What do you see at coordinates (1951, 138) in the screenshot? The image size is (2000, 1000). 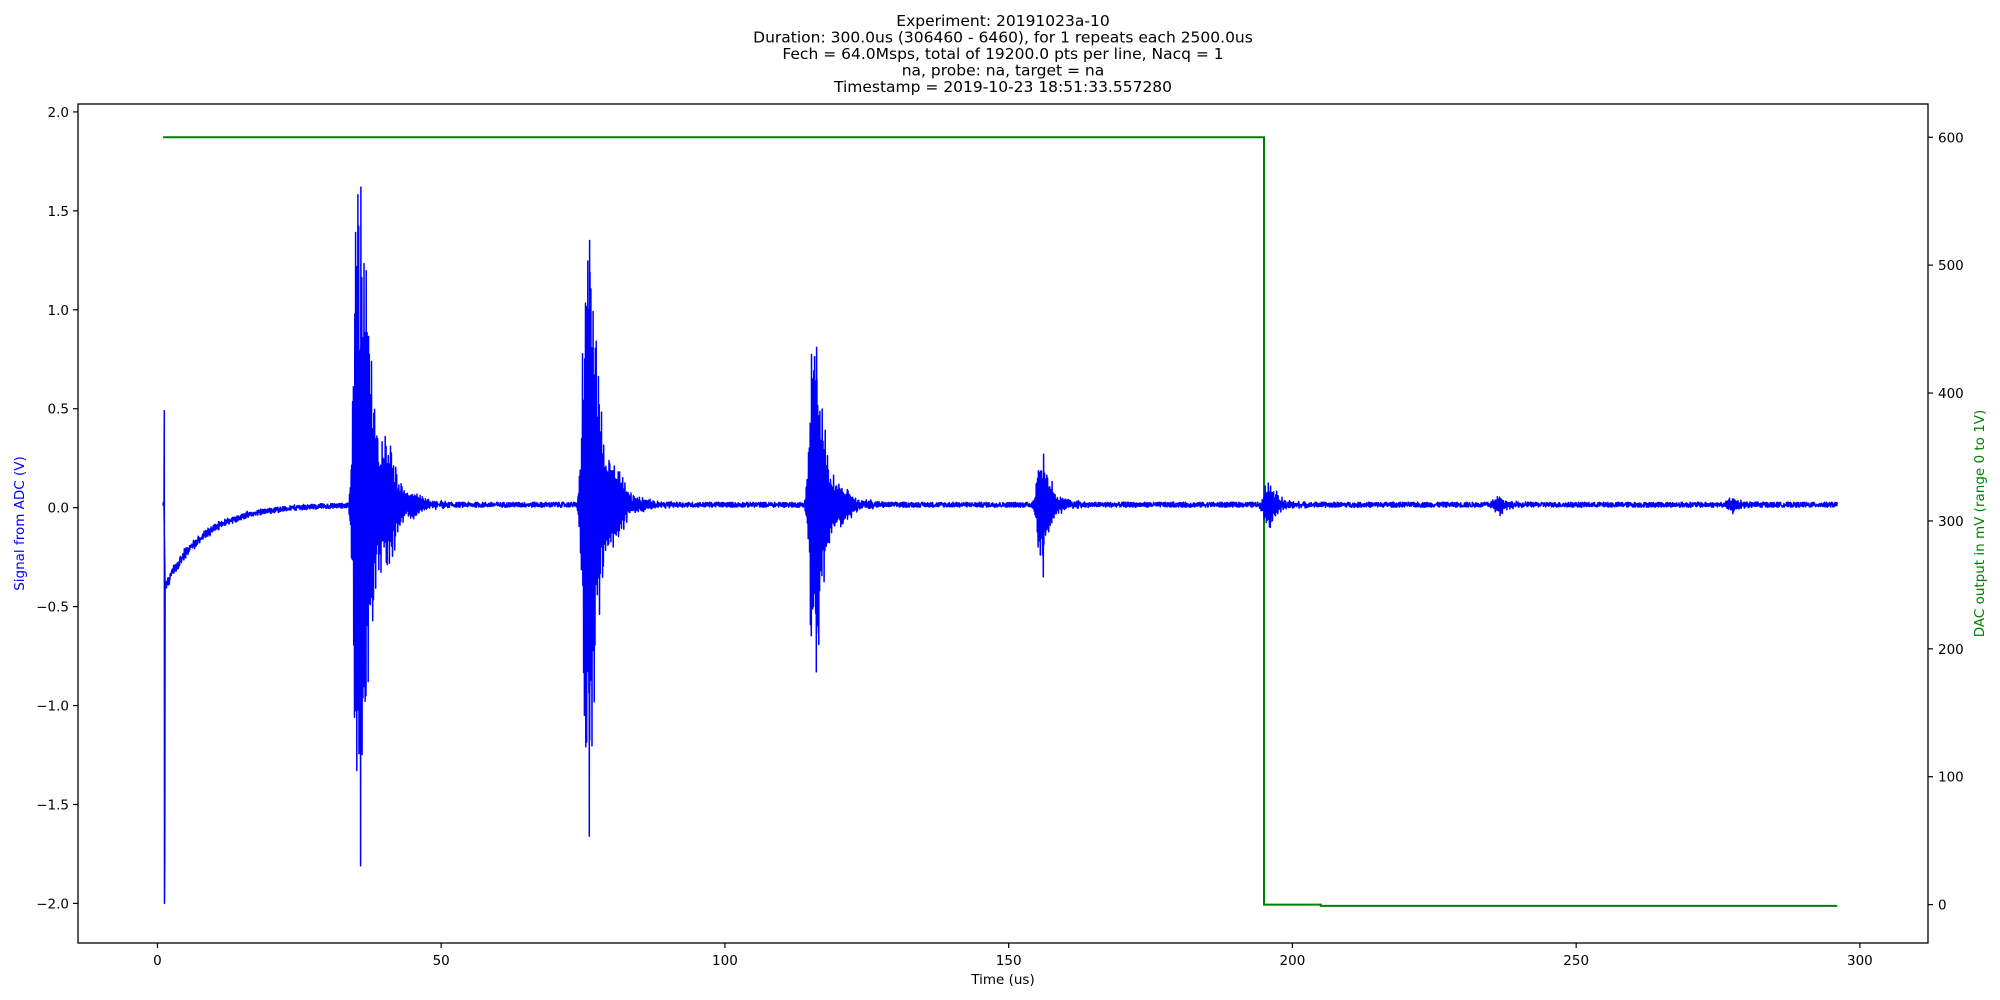 I see `y2-tick-label: 600` at bounding box center [1951, 138].